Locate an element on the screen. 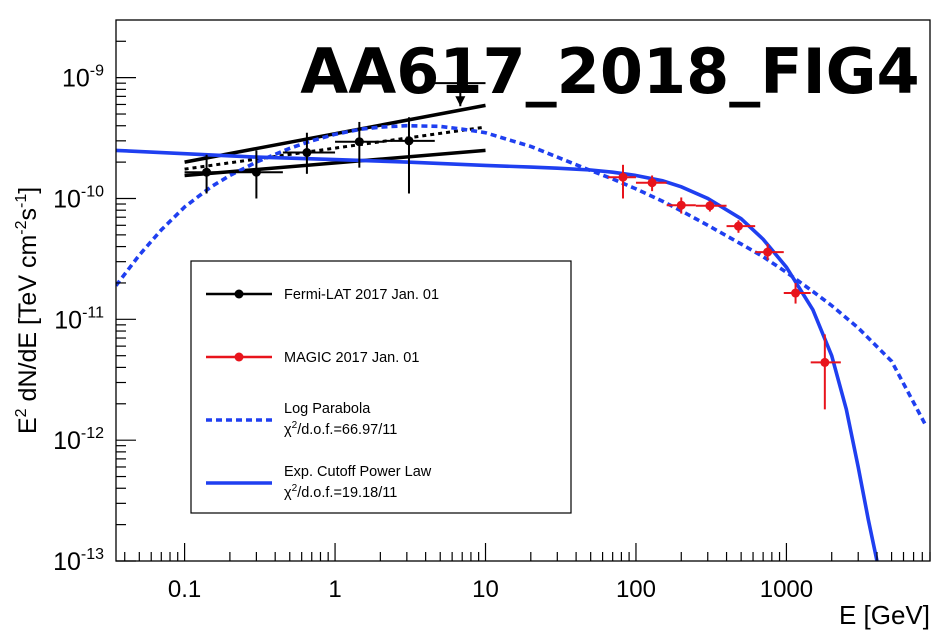  y-tick-exponent: -12 is located at coordinates (92, 433).